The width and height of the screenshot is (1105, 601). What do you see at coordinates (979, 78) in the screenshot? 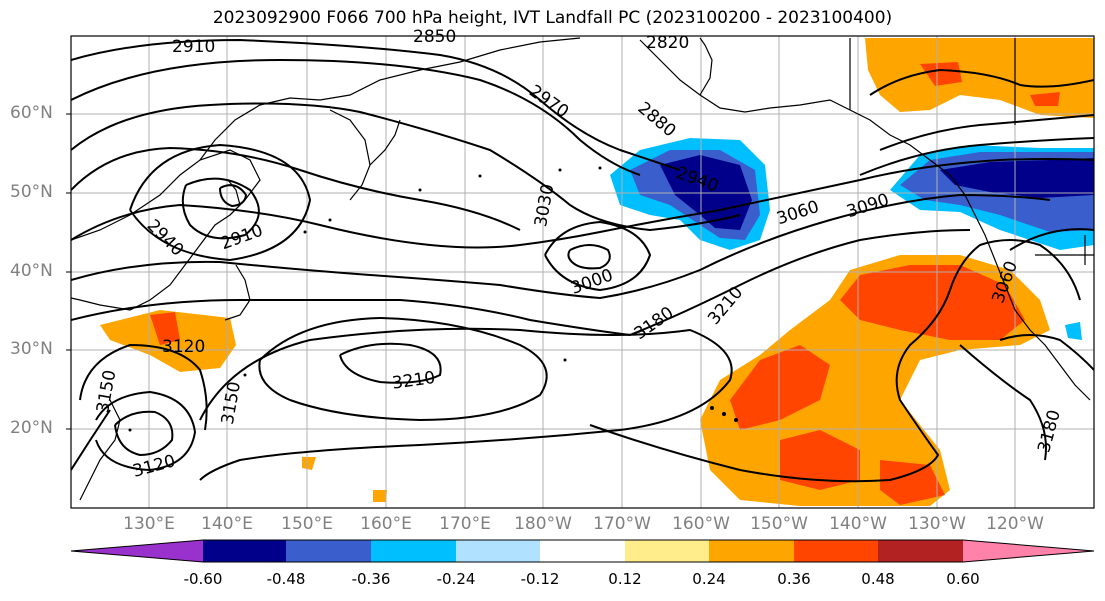
I see `ivt-positive-region-ne` at bounding box center [979, 78].